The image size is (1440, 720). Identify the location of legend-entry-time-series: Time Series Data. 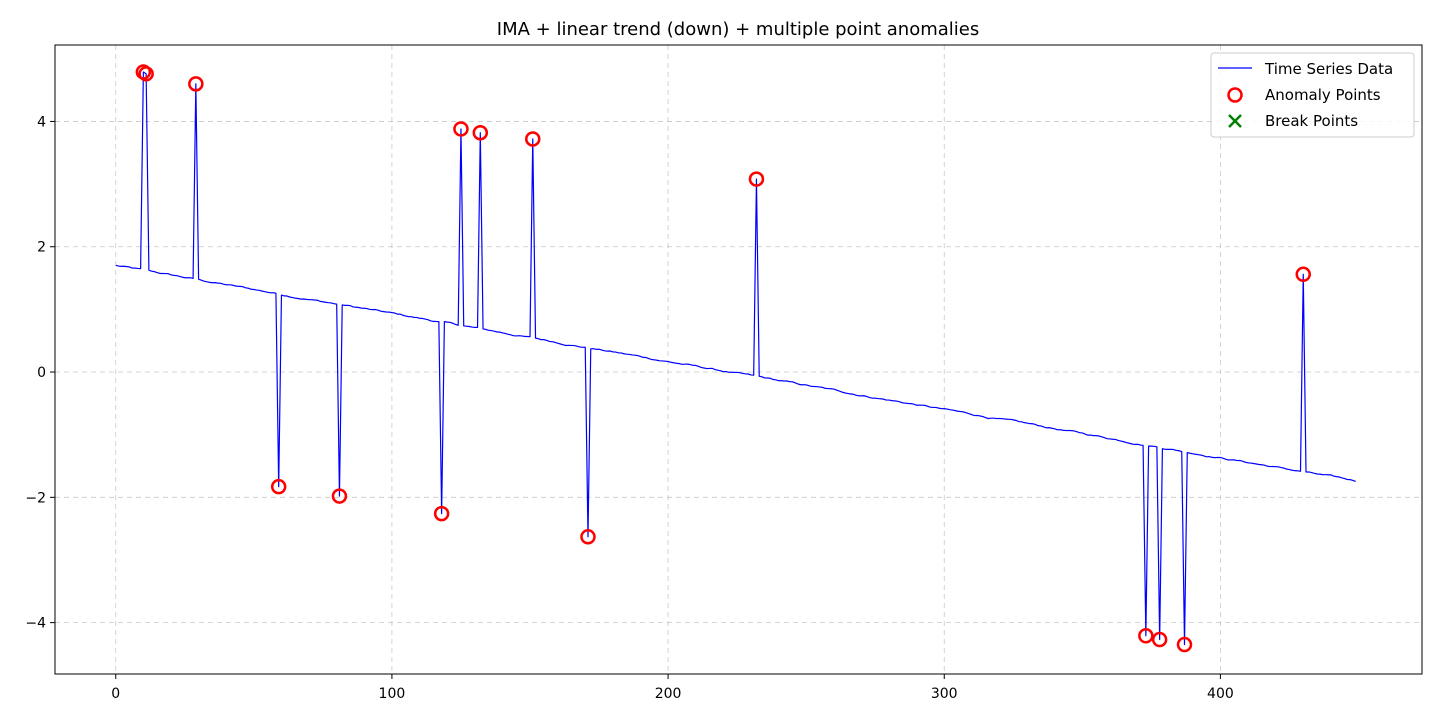
(1328, 69).